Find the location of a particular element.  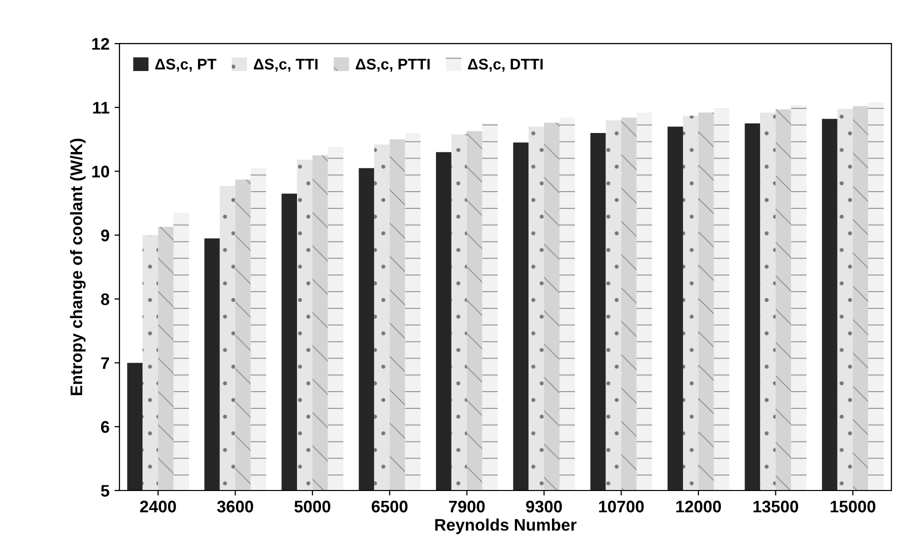

x-tick-label: 3600 is located at coordinates (235, 506).